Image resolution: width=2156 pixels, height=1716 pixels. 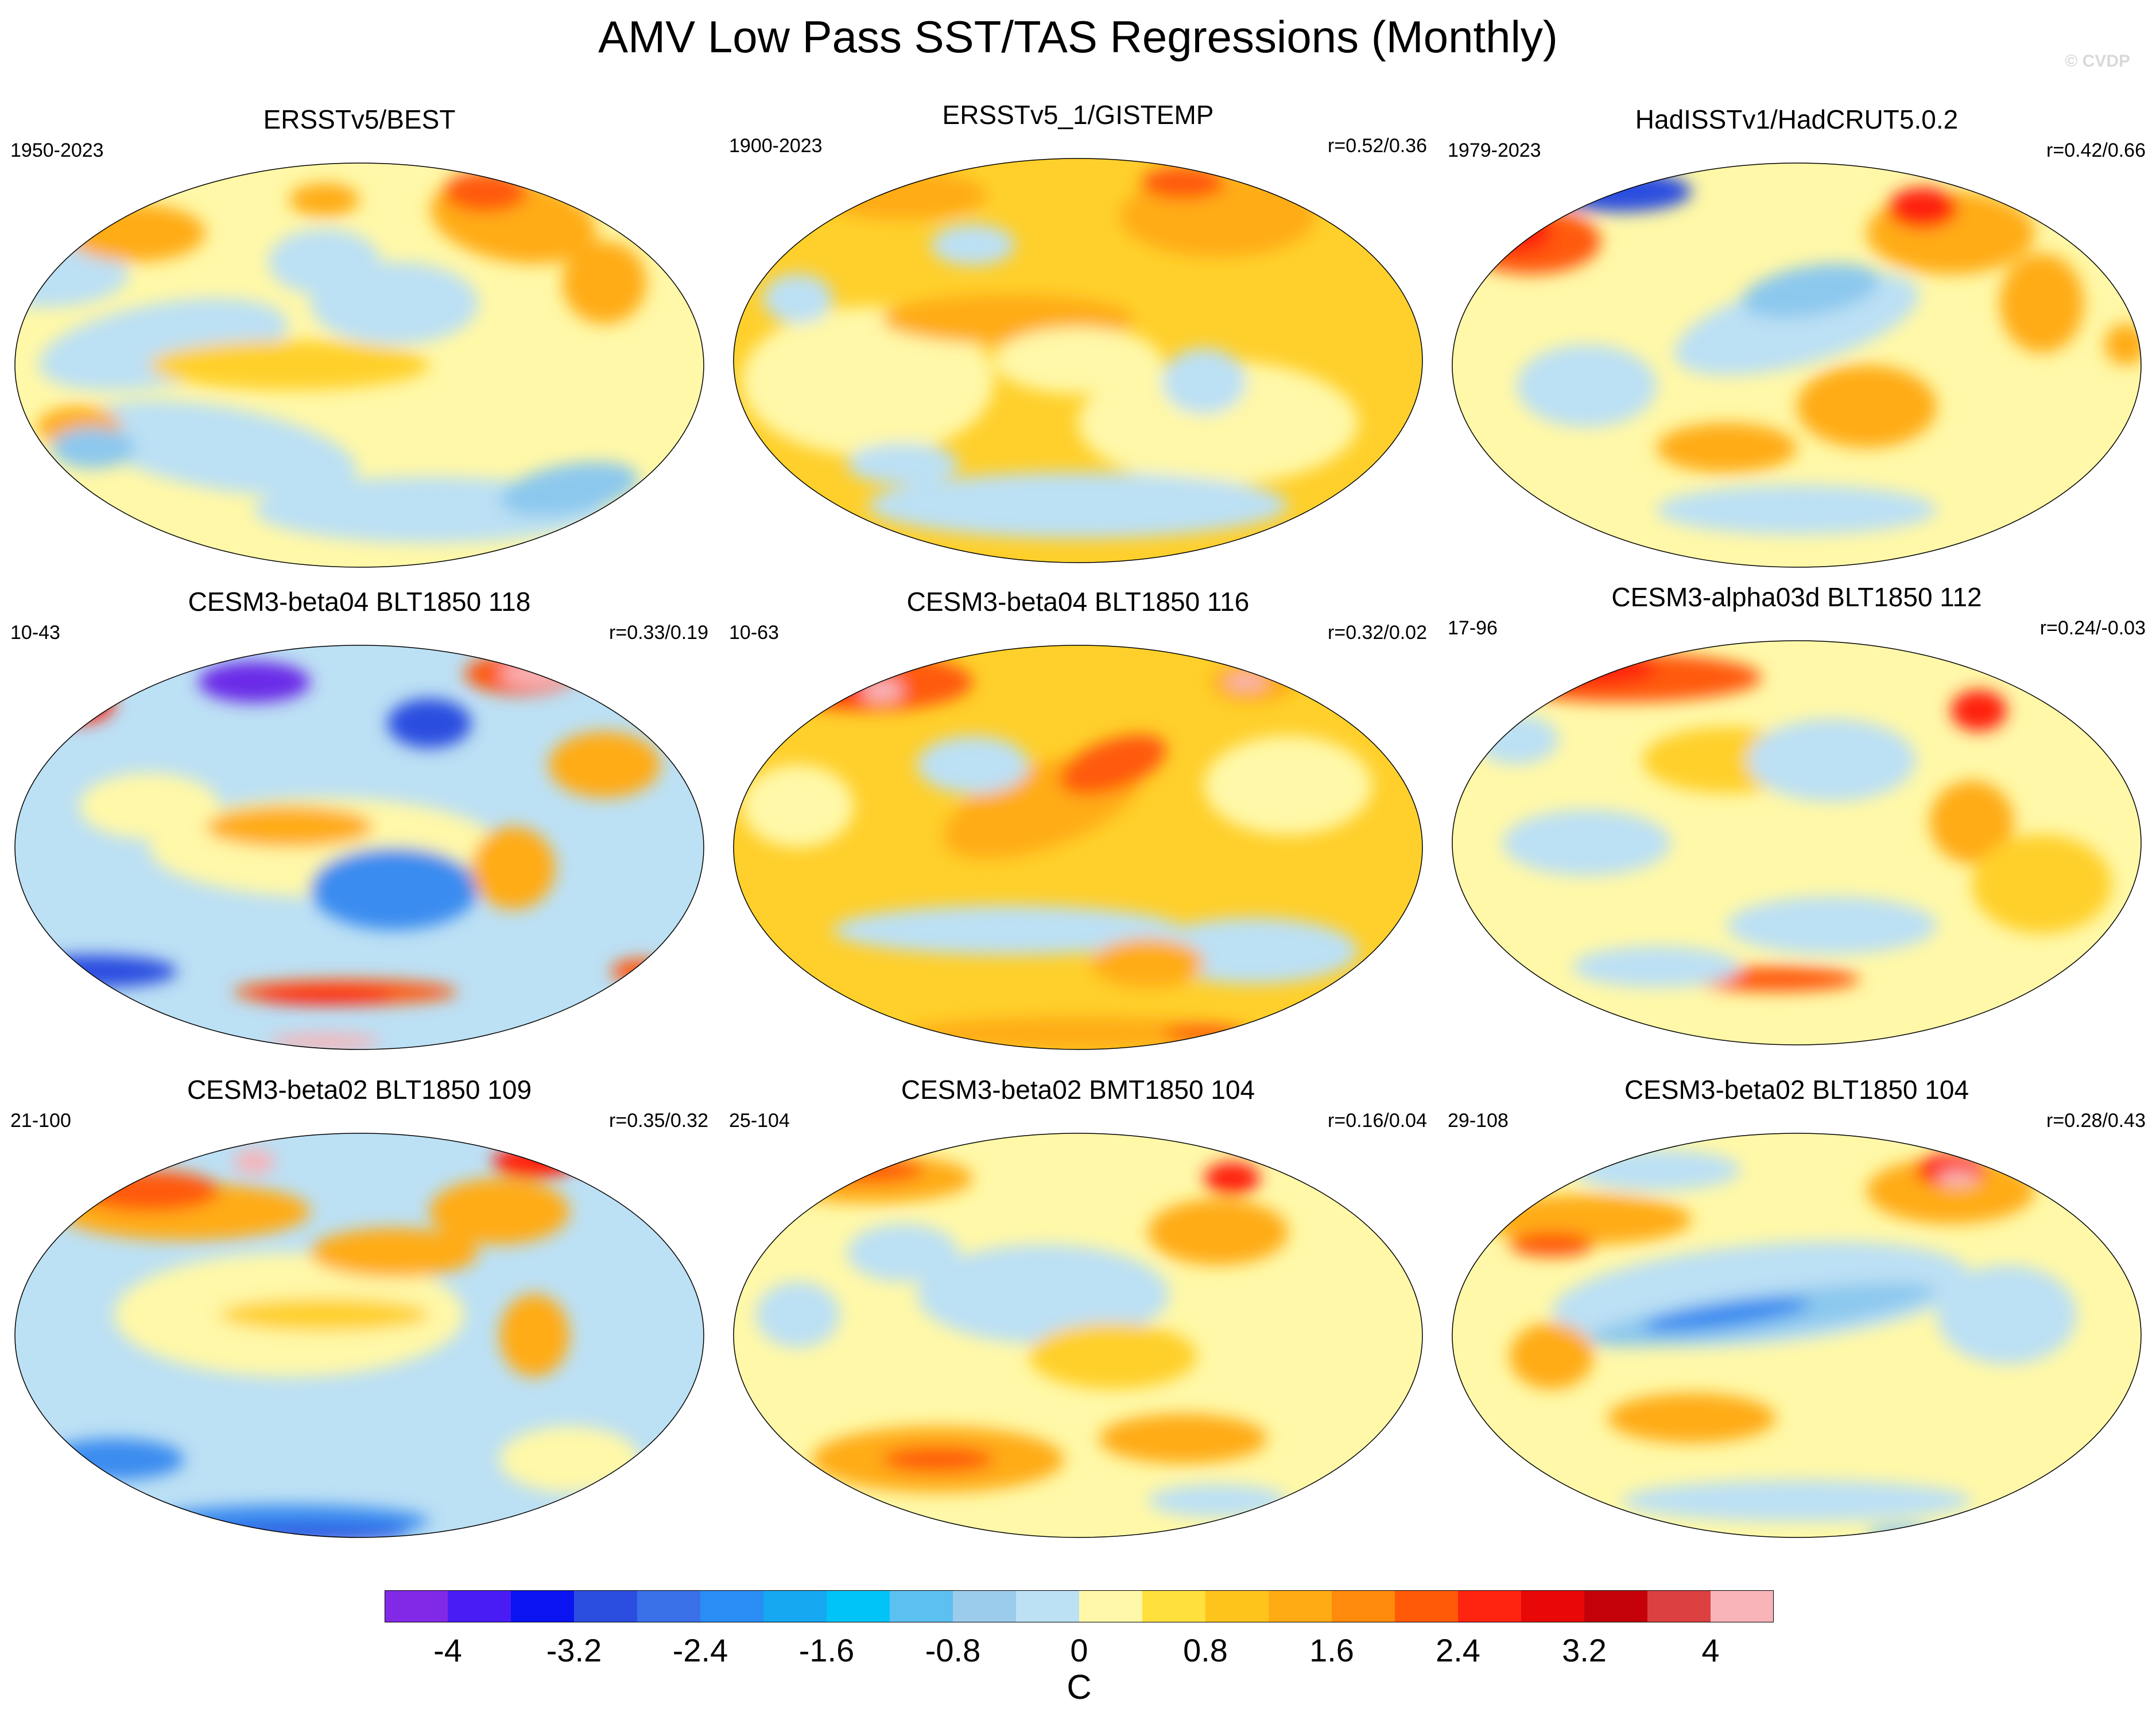 What do you see at coordinates (40, 1121) in the screenshot?
I see `panel-years: 21-100` at bounding box center [40, 1121].